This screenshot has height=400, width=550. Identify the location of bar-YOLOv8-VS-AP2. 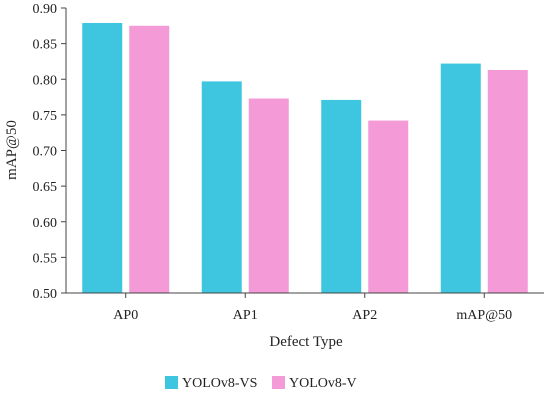
(341, 196).